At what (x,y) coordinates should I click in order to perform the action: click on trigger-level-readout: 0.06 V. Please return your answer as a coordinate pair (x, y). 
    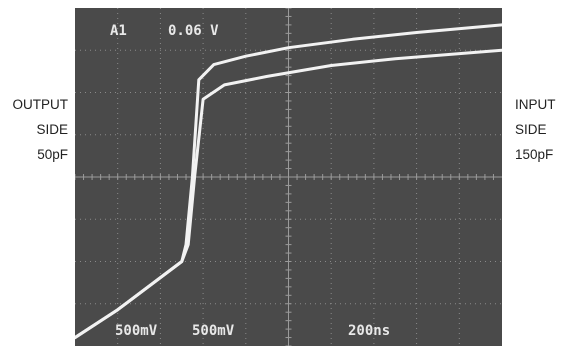
    Looking at the image, I should click on (193, 31).